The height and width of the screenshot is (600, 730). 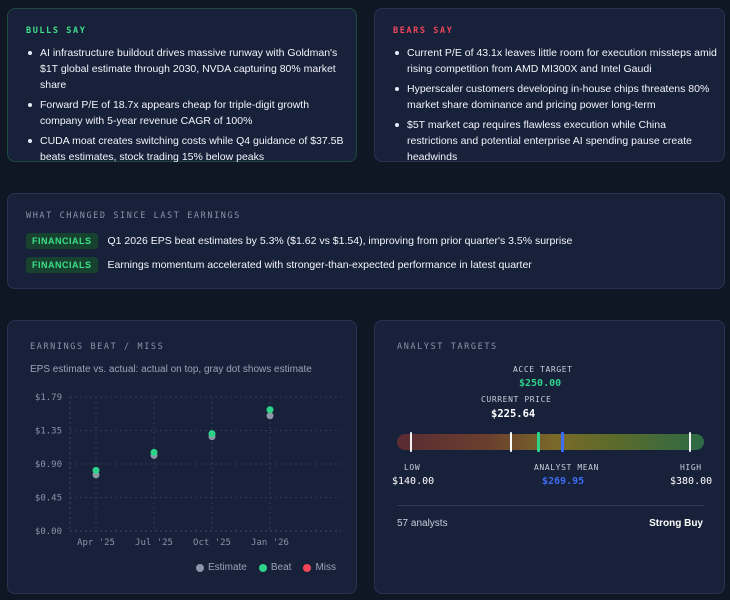 I want to click on miss-dot-icon, so click(x=307, y=567).